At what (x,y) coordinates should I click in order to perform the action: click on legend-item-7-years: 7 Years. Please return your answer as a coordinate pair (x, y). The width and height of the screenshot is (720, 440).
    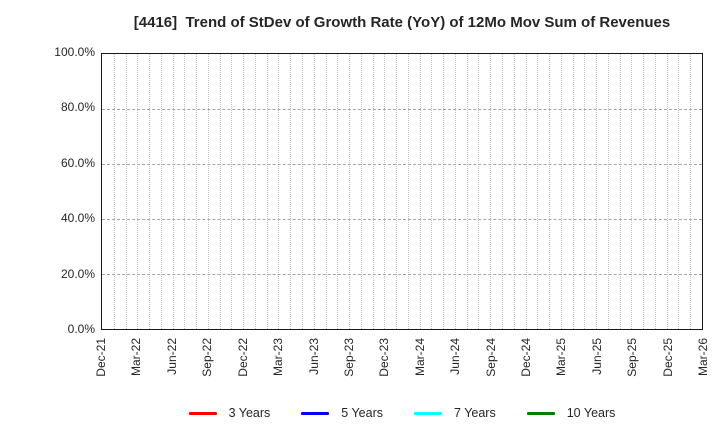
    Looking at the image, I should click on (455, 413).